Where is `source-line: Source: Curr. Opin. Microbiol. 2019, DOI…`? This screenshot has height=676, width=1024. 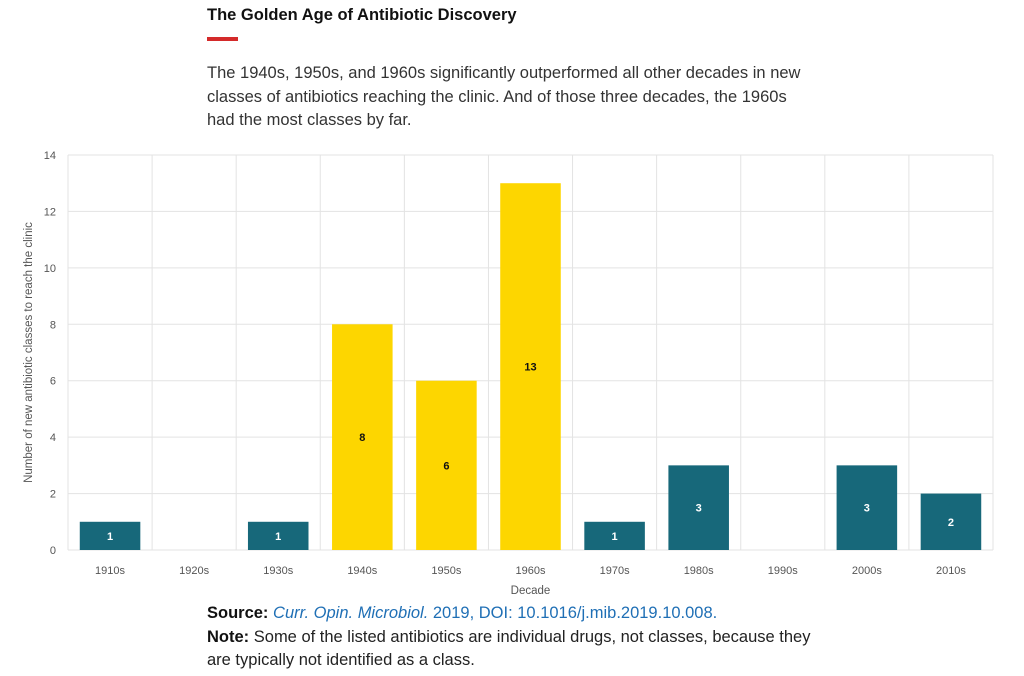 source-line: Source: Curr. Opin. Microbiol. 2019, DOI… is located at coordinates (512, 614).